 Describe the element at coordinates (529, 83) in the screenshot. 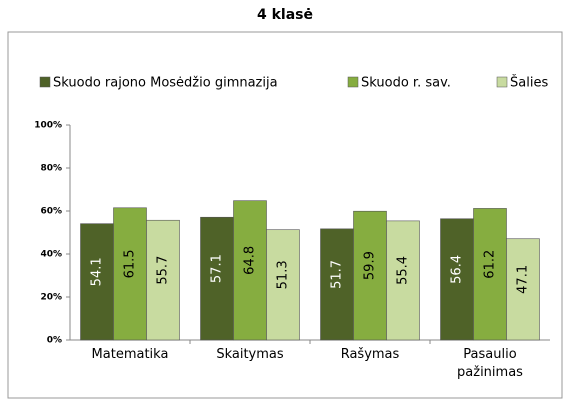

I see `legend-label: Šalies` at that location.